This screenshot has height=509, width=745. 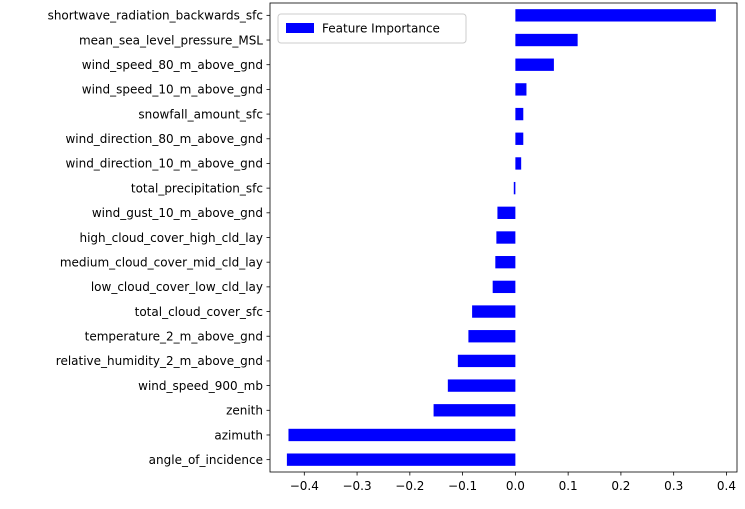 I want to click on y-tick-label: high_cloud_cover_high_cld_lay, so click(x=171, y=238).